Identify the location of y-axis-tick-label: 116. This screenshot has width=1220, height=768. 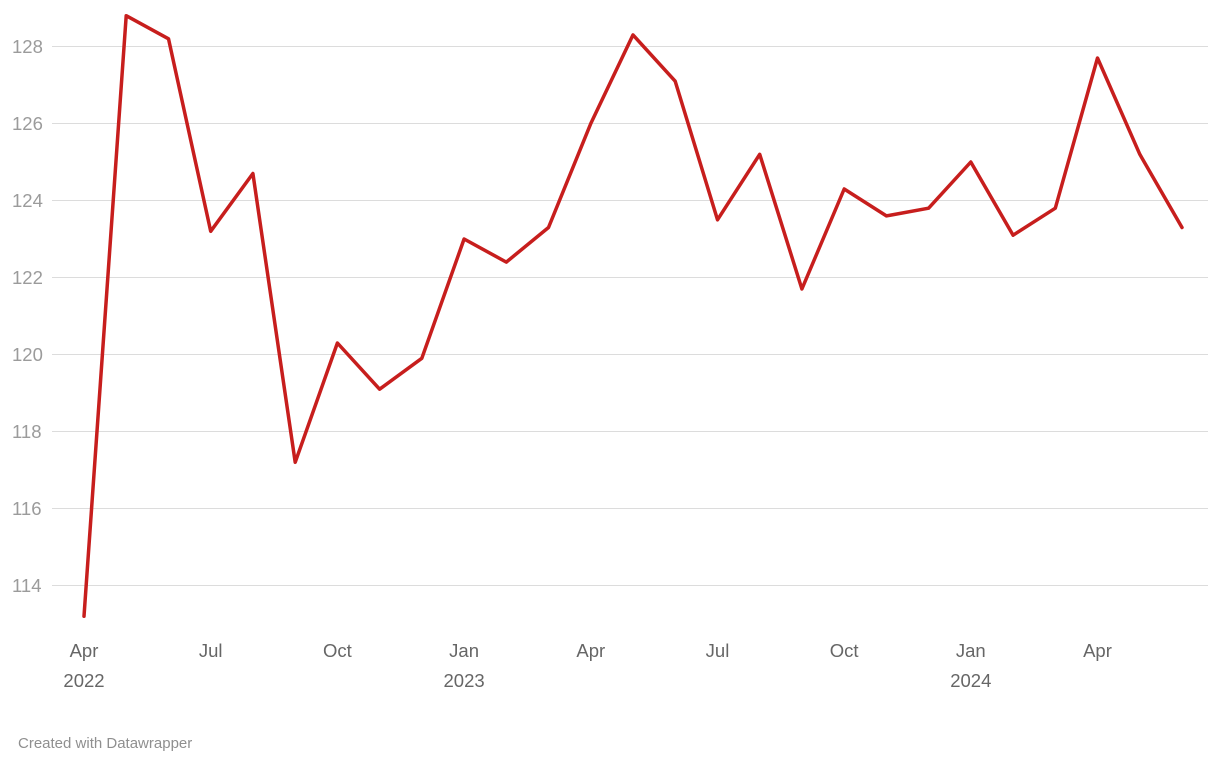
(27, 508).